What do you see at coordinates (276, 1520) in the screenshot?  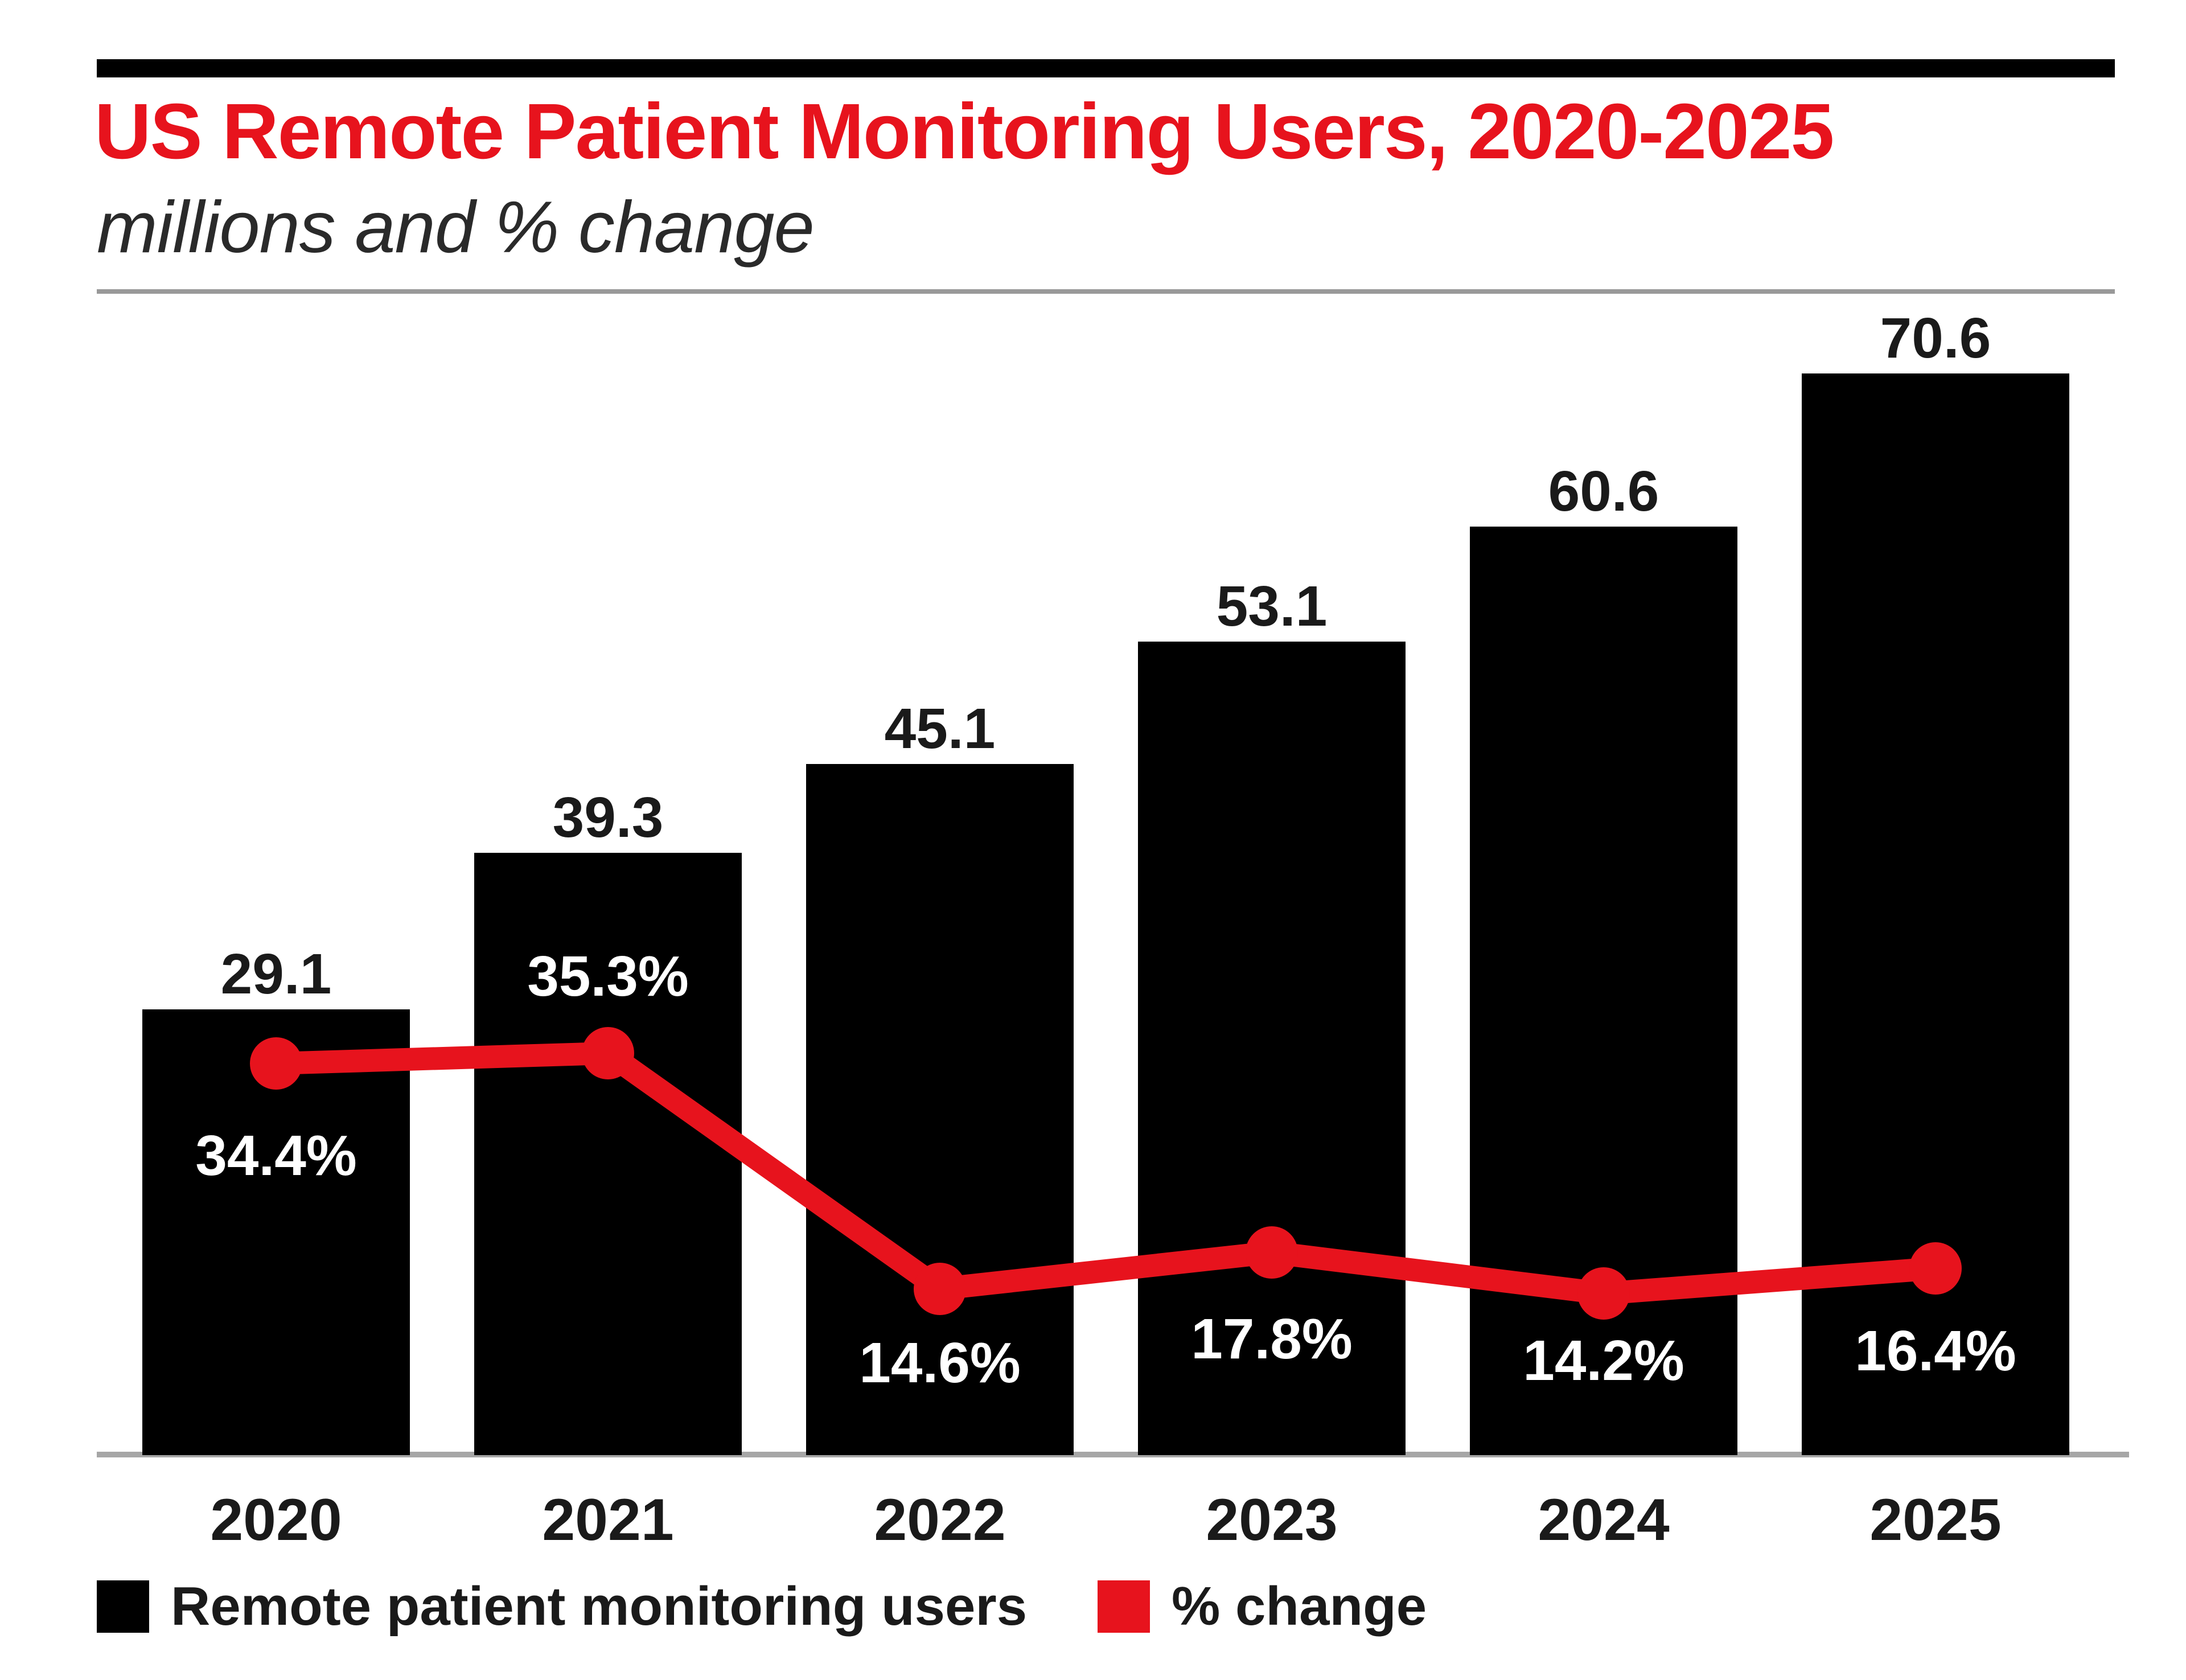 I see `x-axis-label-2020: 2020` at bounding box center [276, 1520].